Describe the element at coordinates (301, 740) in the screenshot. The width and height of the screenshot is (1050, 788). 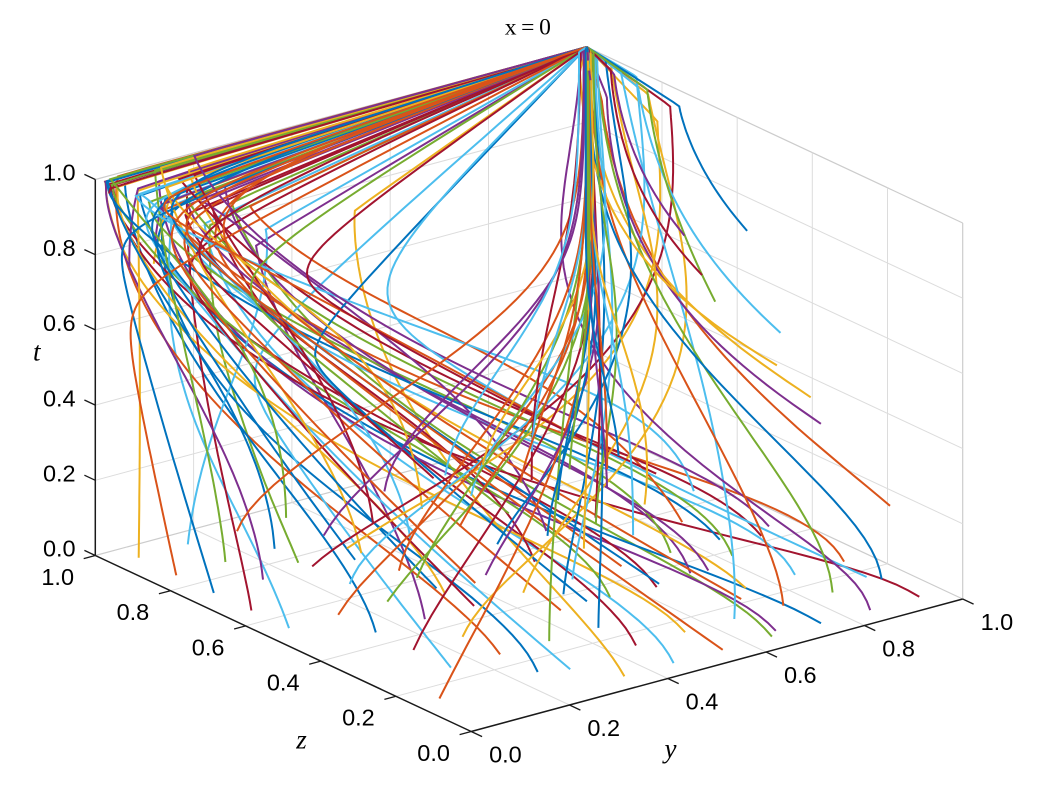
I see `svg-text: z` at that location.